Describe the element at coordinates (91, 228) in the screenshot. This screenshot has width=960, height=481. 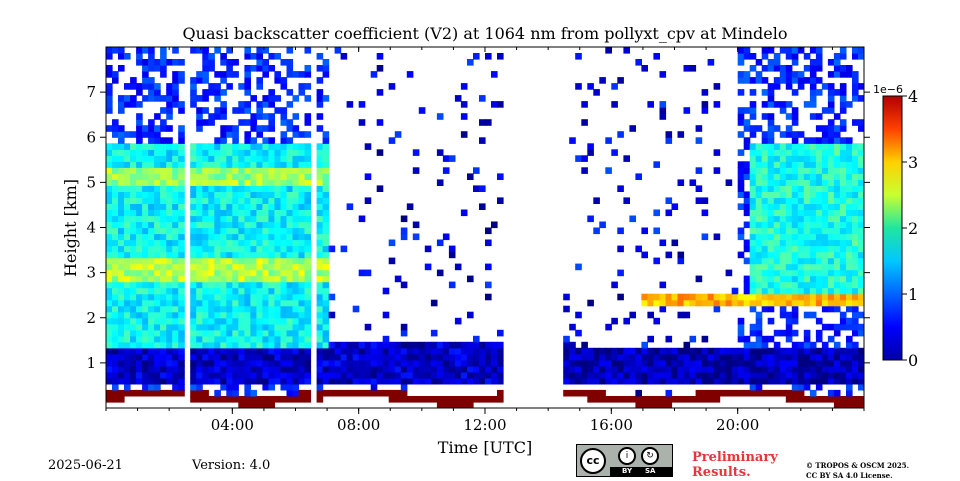
I see `y-tick-label: 4` at that location.